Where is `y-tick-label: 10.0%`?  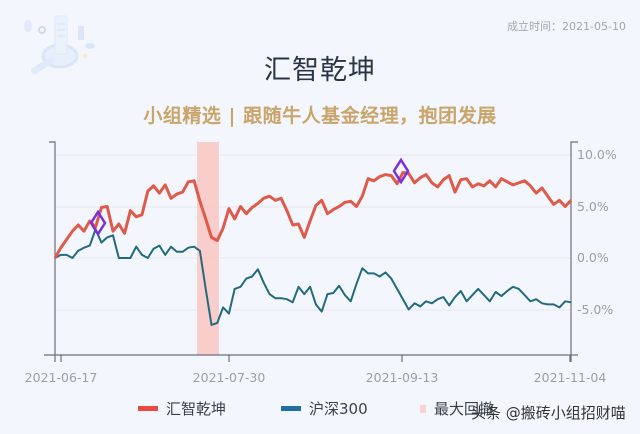 y-tick-label: 10.0% is located at coordinates (597, 154).